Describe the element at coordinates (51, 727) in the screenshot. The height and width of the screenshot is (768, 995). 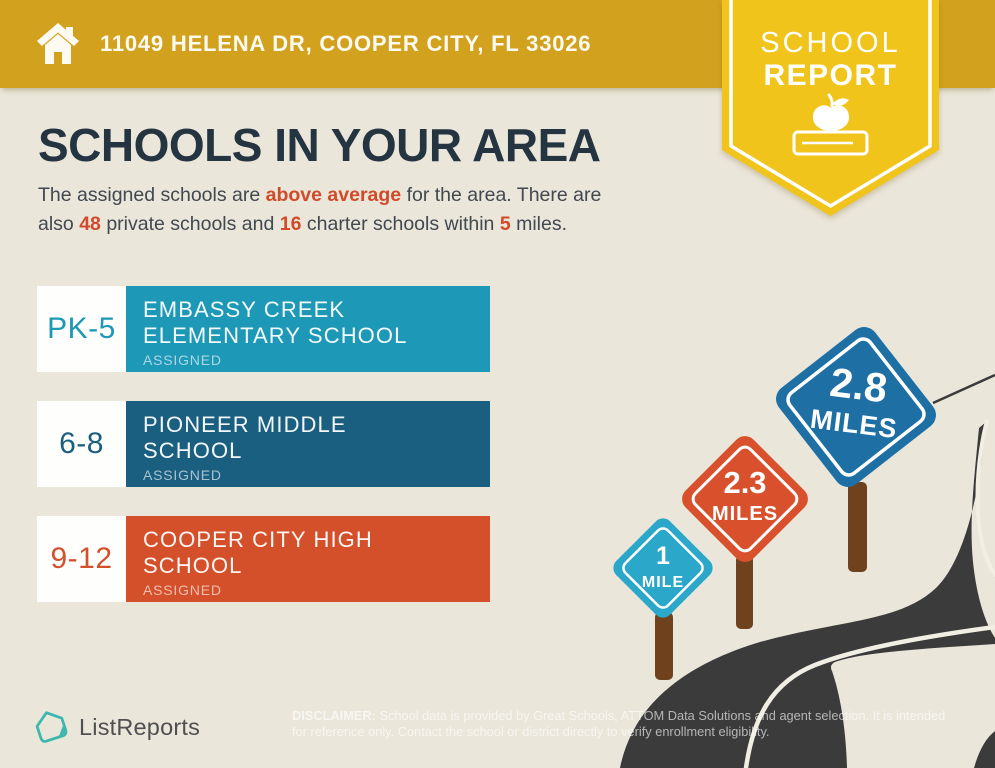
I see `listreports-logo-icon` at that location.